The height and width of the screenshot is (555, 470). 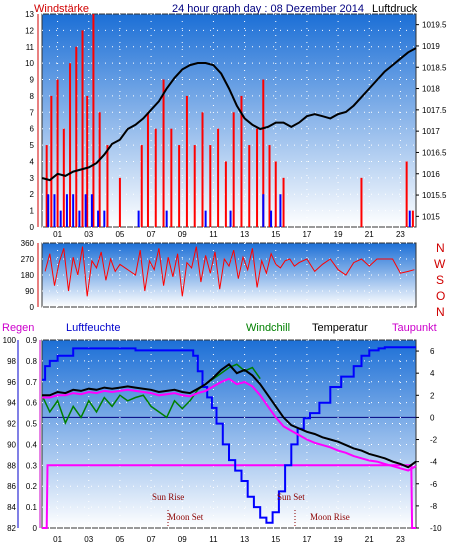 I want to click on windstaerke-title: Windstärke, so click(x=61, y=9).